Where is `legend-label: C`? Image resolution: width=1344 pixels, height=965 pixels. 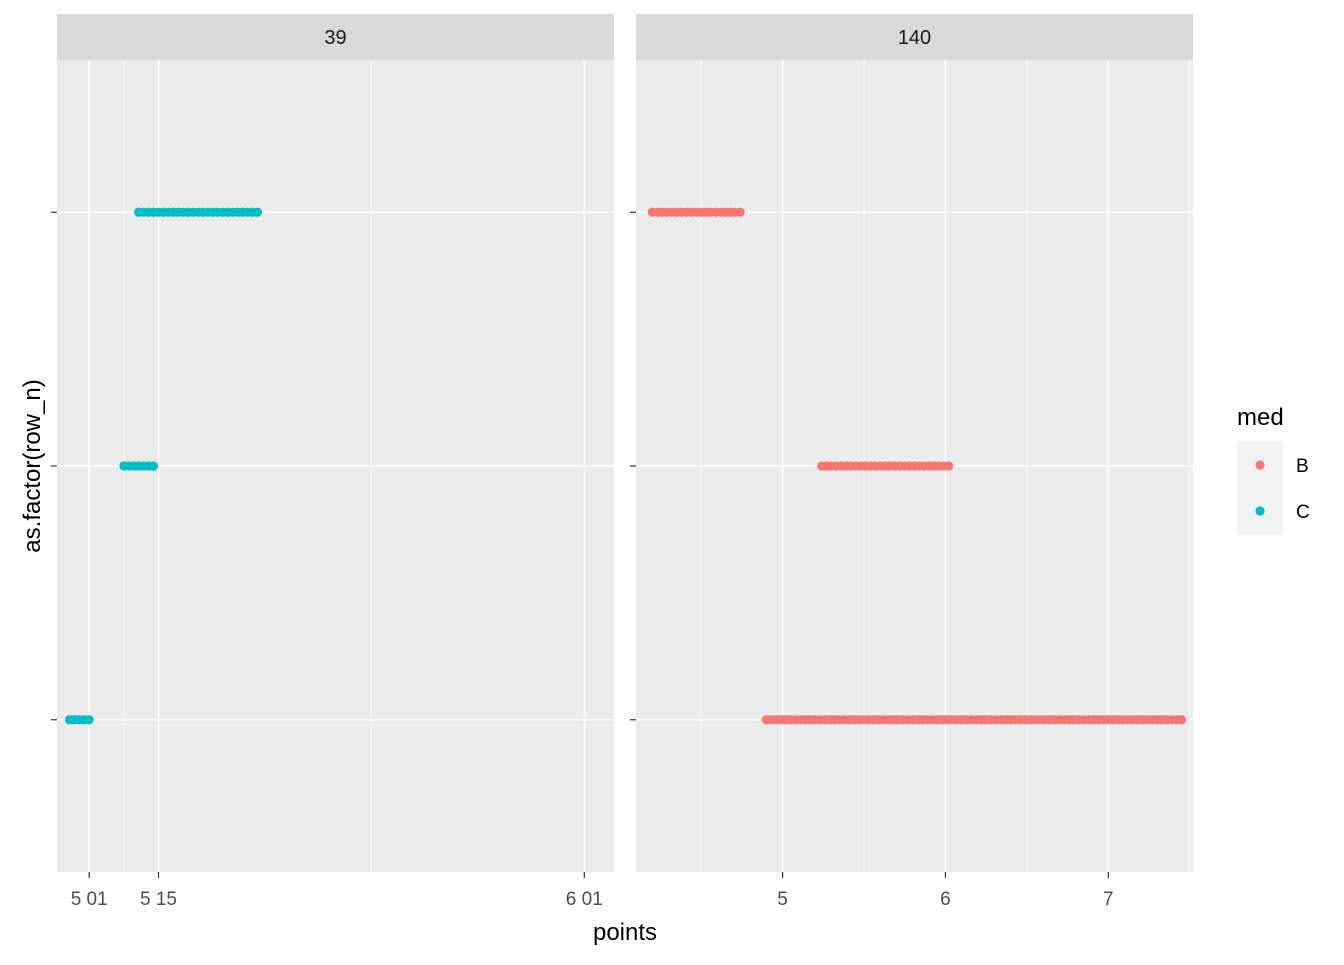
legend-label: C is located at coordinates (1303, 512).